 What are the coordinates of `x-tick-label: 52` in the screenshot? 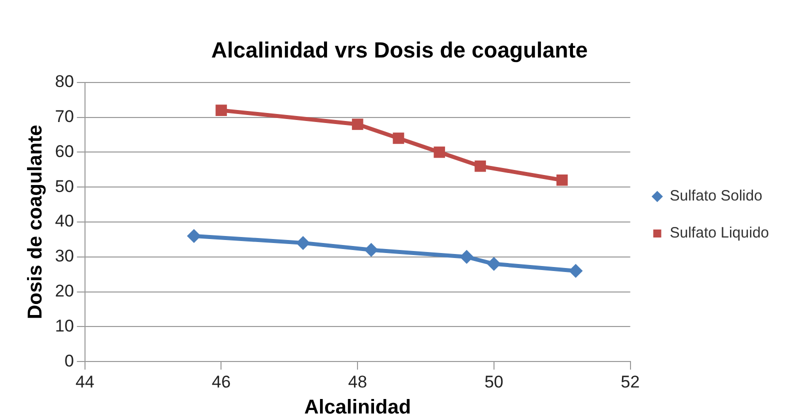 It's located at (630, 382).